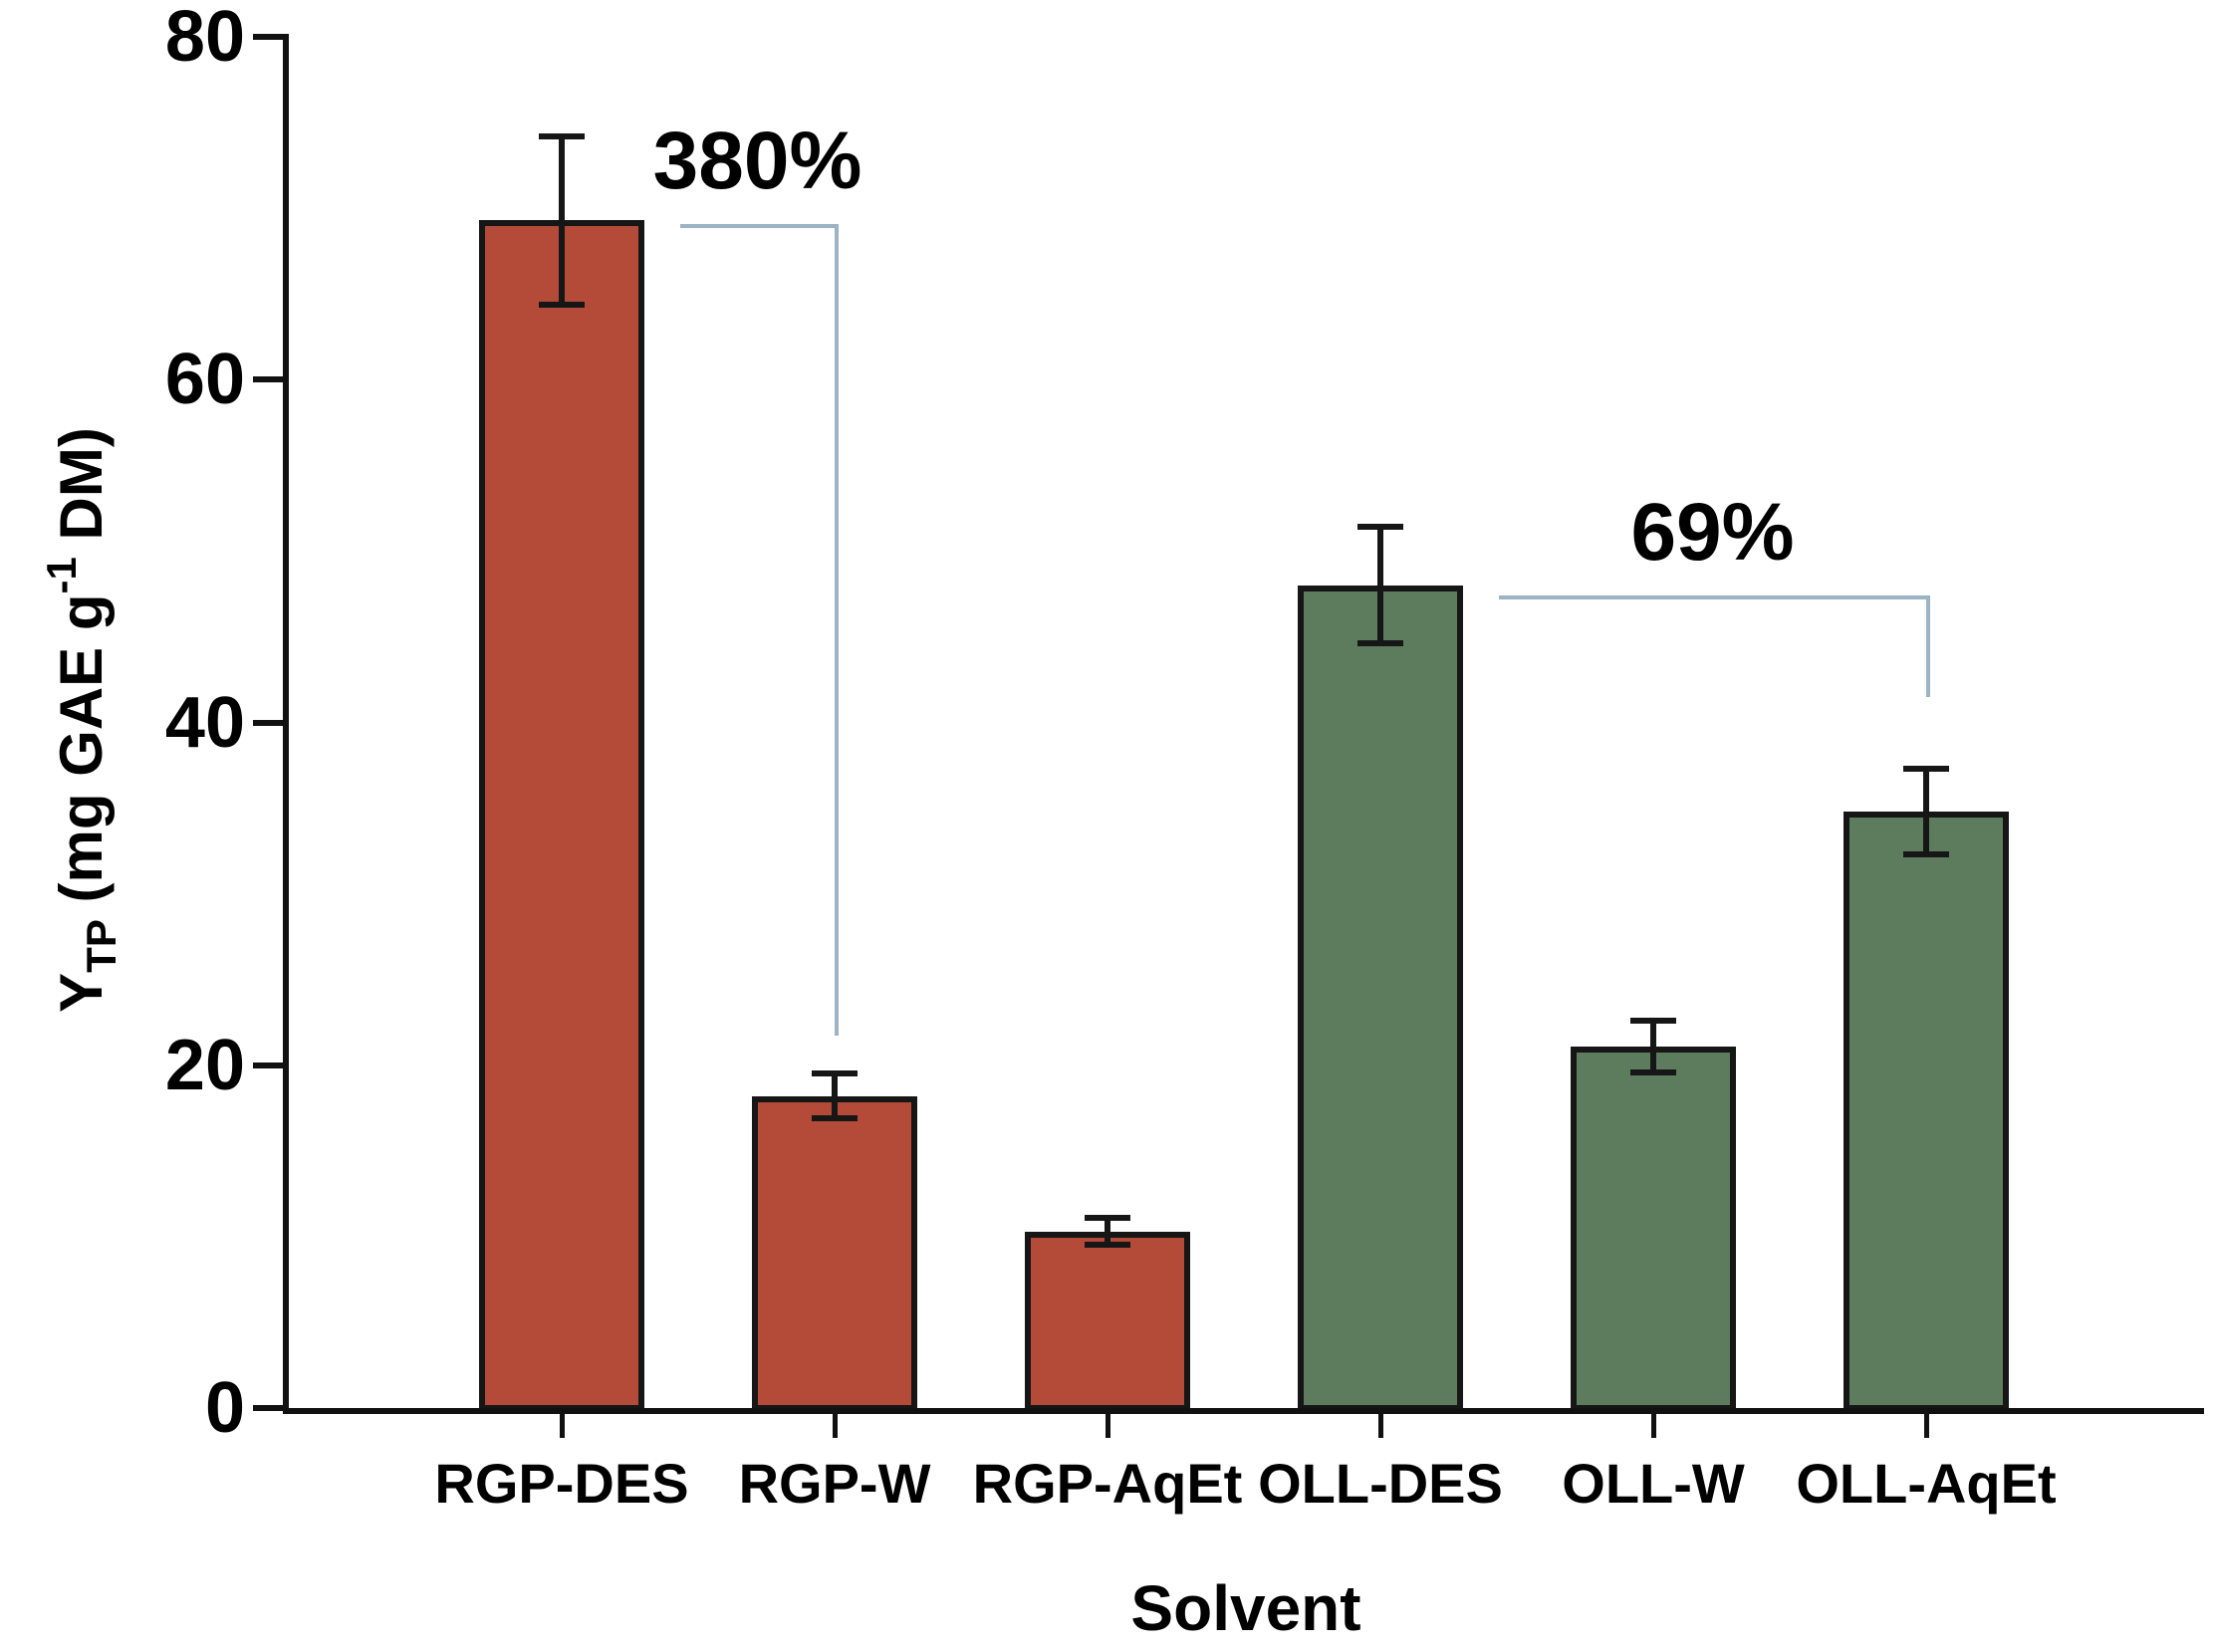 Image resolution: width=2213 pixels, height=1652 pixels. Describe the element at coordinates (1380, 585) in the screenshot. I see `error-bar-line-oll-des` at that location.